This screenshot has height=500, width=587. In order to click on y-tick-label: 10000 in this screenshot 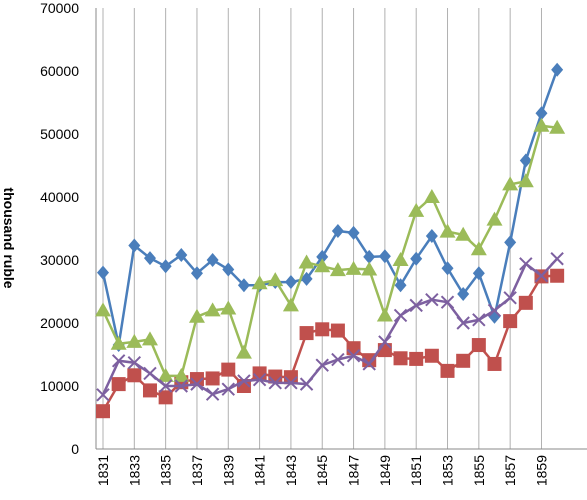, I will do `click(59, 386)`.